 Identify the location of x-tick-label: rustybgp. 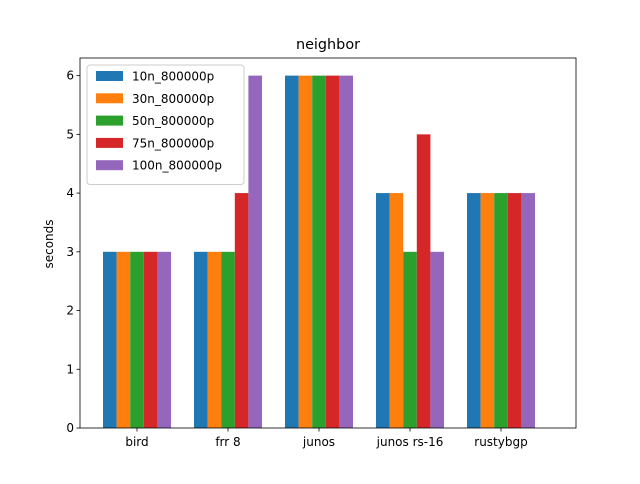
(500, 442).